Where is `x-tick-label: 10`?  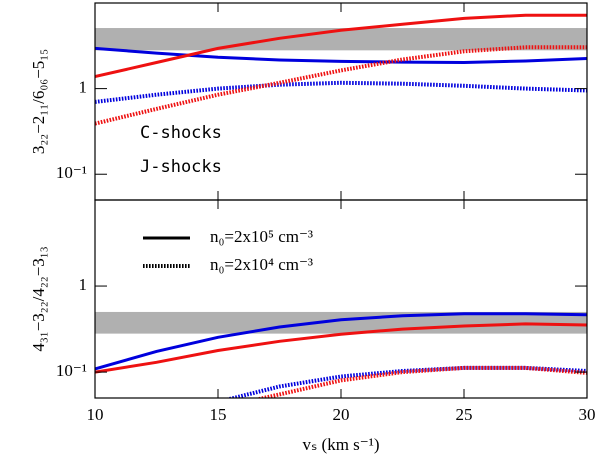 x-tick-label: 10 is located at coordinates (95, 414).